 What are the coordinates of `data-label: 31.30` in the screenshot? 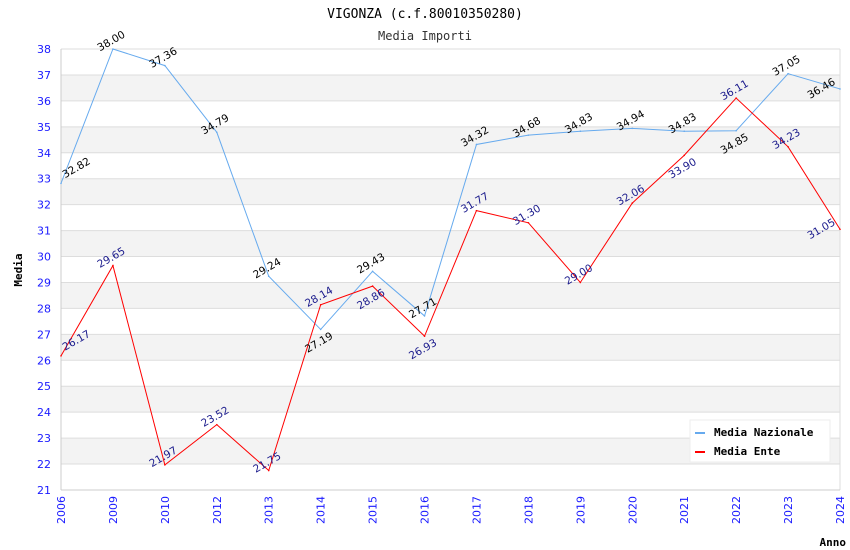 It's located at (527, 214).